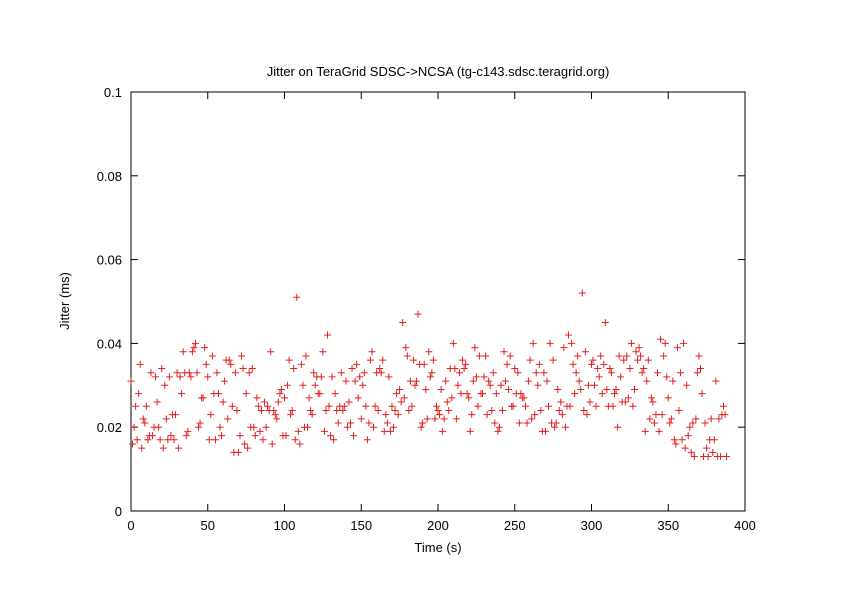  Describe the element at coordinates (113, 92) in the screenshot. I see `y-tick-label: 0.1` at that location.